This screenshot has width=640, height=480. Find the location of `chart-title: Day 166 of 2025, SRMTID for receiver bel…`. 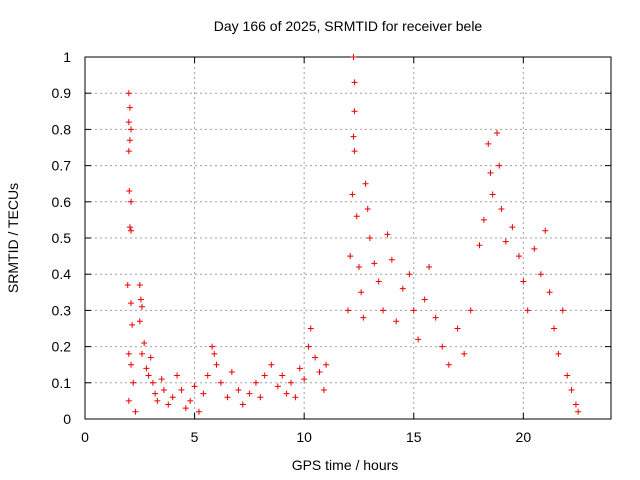

chart-title: Day 166 of 2025, SRMTID for receiver bel… is located at coordinates (348, 26).